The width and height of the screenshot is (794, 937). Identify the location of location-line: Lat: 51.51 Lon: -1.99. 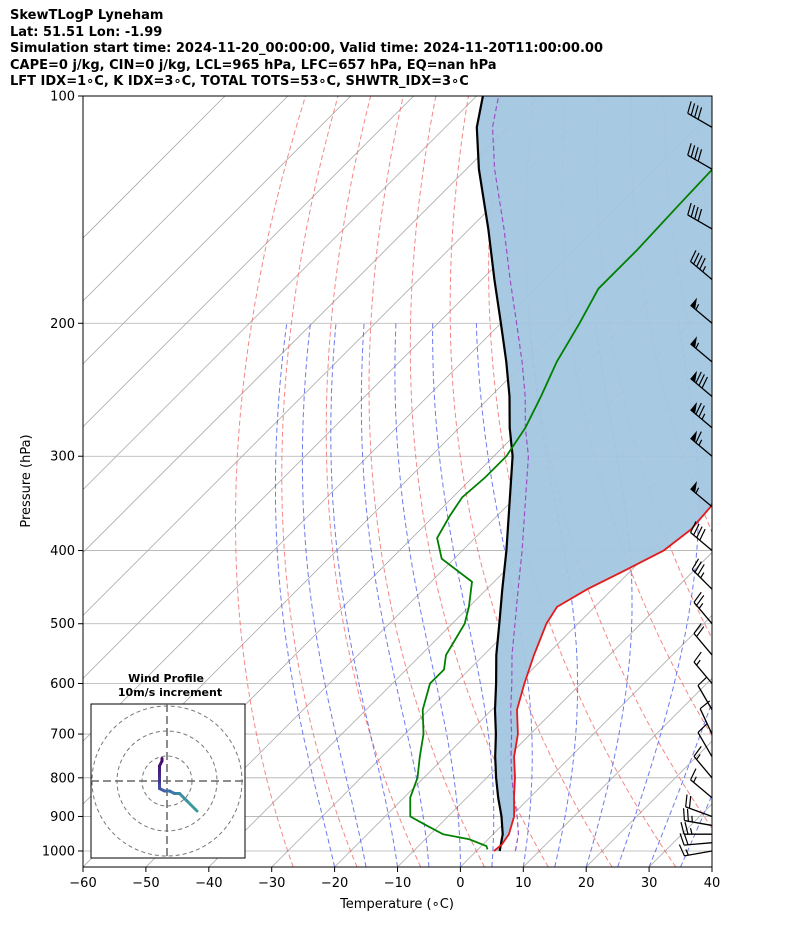
(86, 32).